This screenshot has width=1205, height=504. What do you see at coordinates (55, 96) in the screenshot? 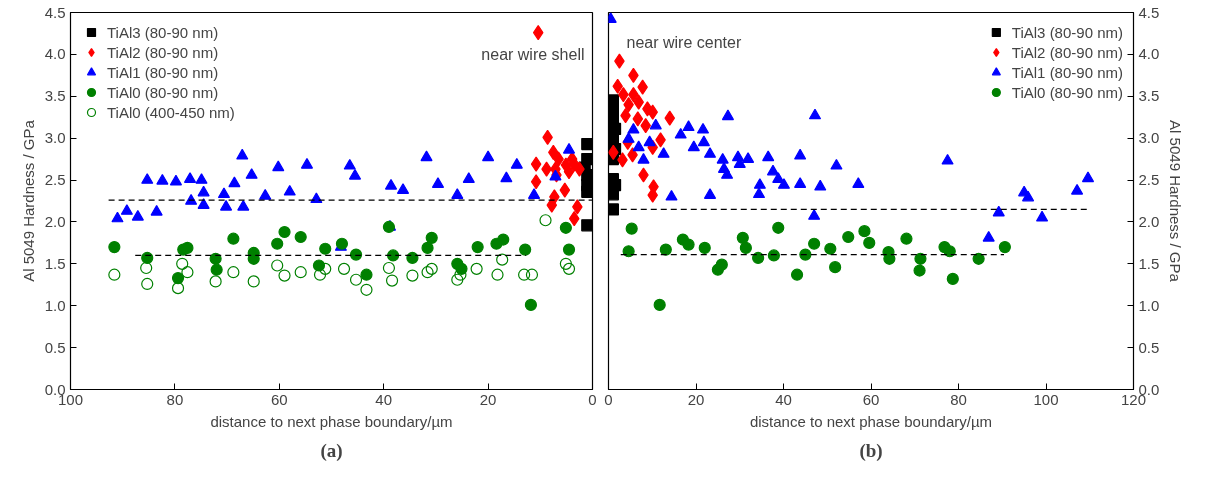
I see `y-tick-label: 3.5` at bounding box center [55, 96].